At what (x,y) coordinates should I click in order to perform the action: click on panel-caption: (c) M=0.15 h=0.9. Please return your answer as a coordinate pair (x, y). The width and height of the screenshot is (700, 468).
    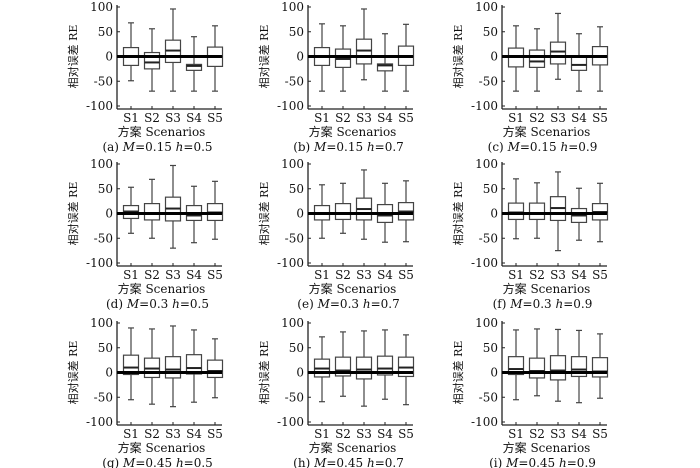
    Looking at the image, I should click on (543, 147).